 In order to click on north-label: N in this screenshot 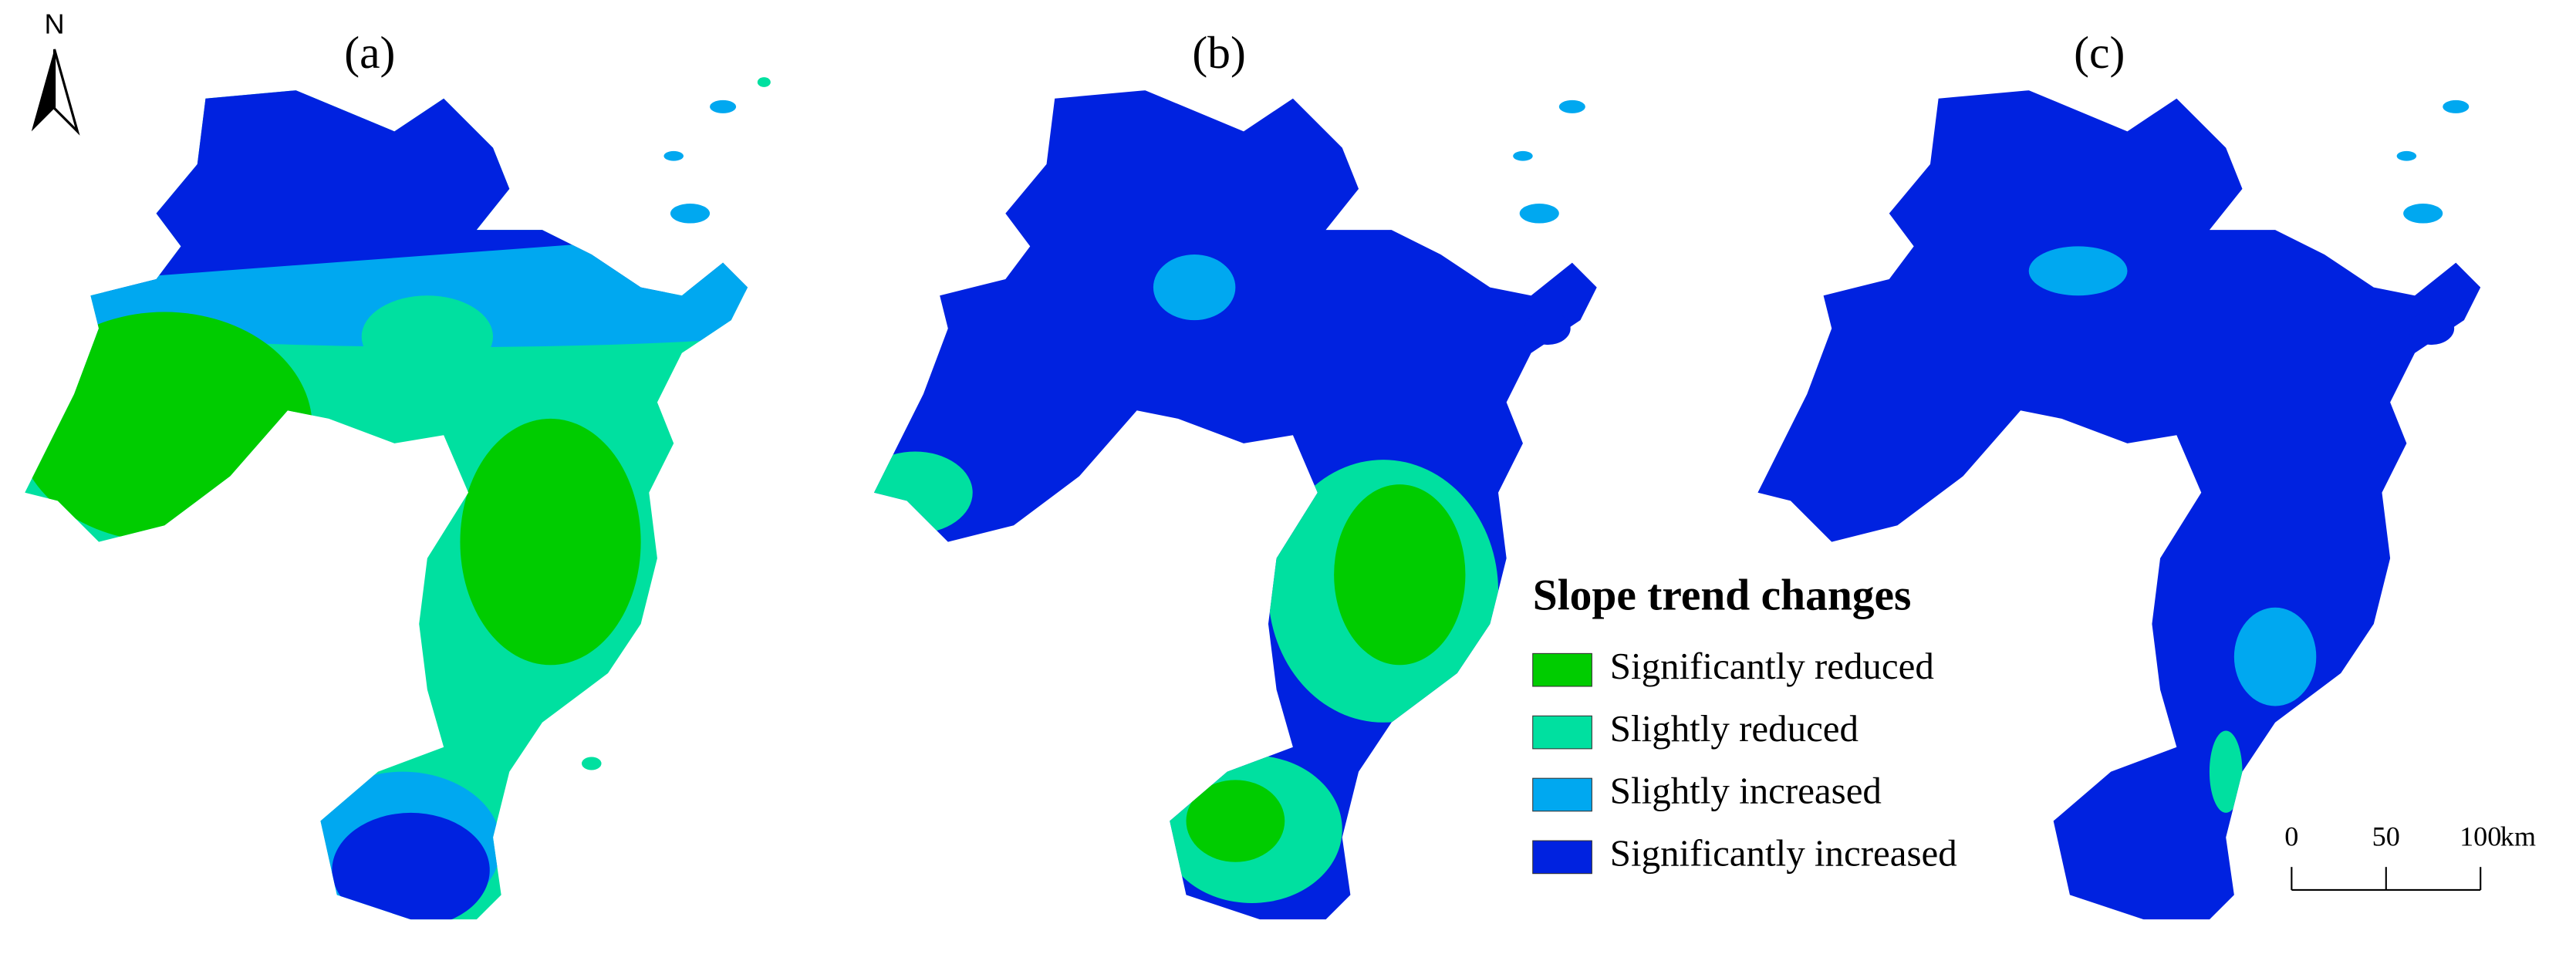, I will do `click(54, 24)`.